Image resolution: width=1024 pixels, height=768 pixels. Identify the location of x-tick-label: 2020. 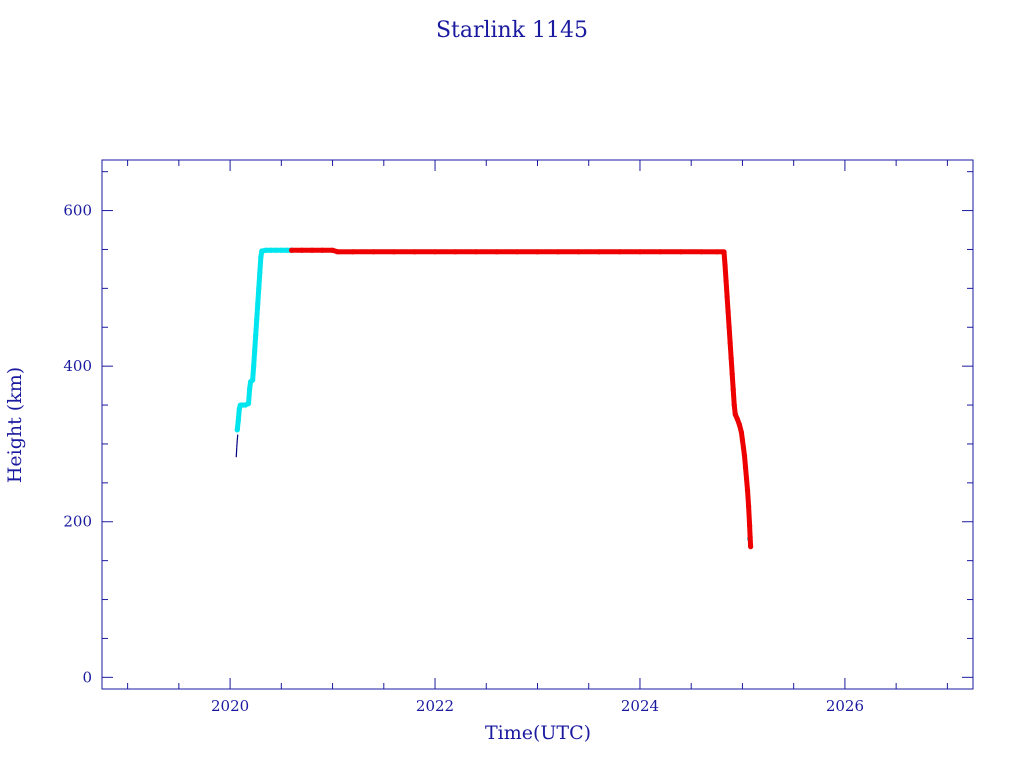
(230, 706).